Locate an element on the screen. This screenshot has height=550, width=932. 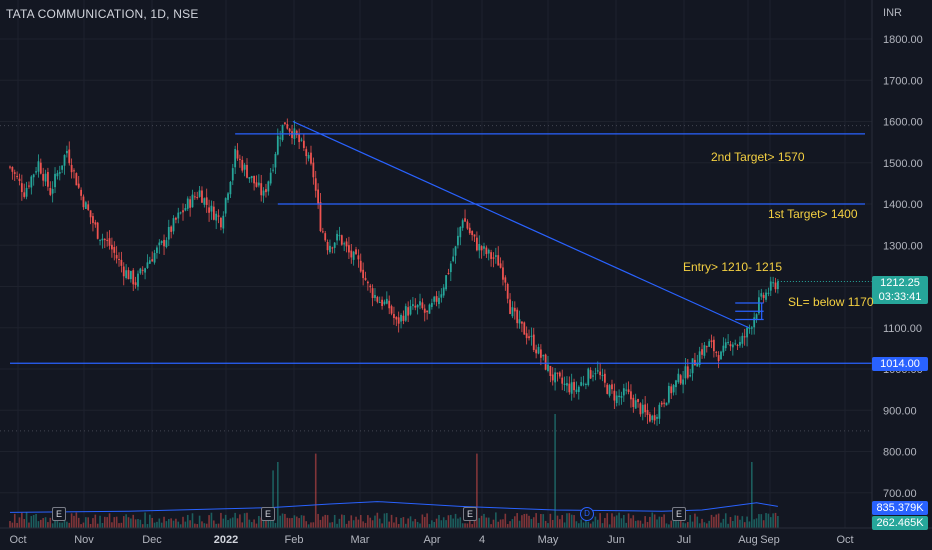
x-tick-label: Mar is located at coordinates (360, 540).